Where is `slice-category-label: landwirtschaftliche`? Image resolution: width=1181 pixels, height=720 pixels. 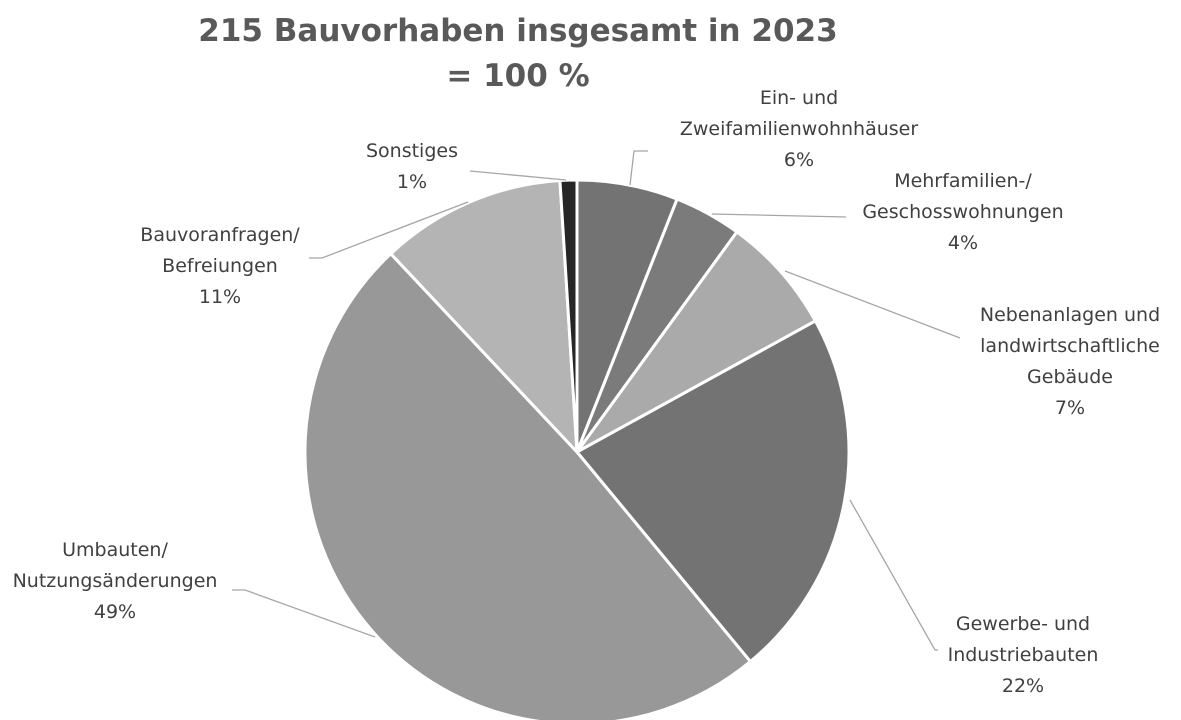 slice-category-label: landwirtschaftliche is located at coordinates (1070, 346).